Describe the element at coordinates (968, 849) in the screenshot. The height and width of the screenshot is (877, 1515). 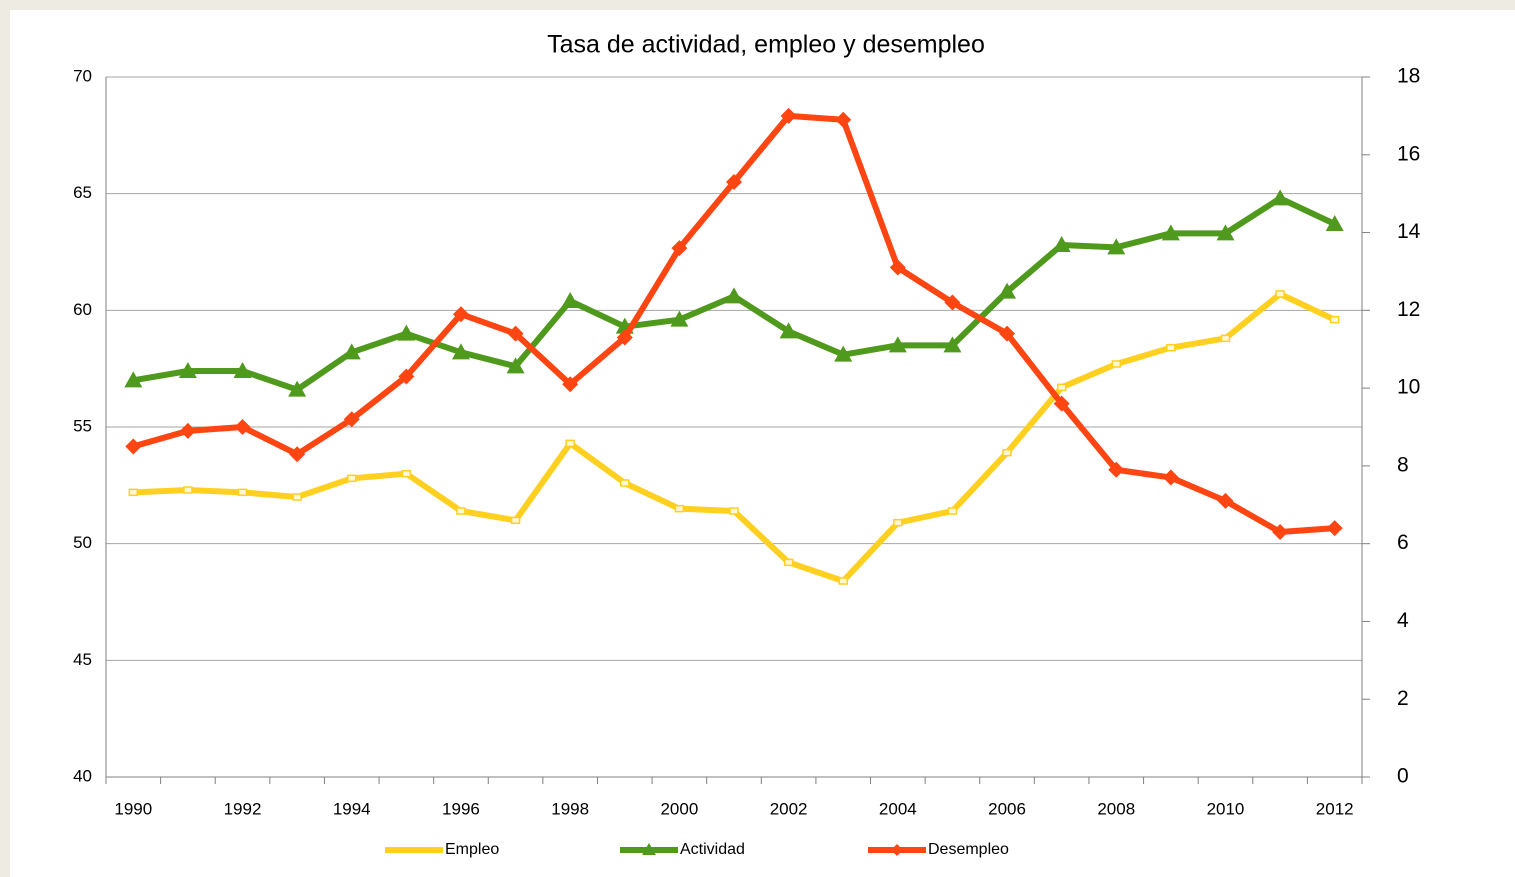
I see `legend-label: Desempleo` at that location.